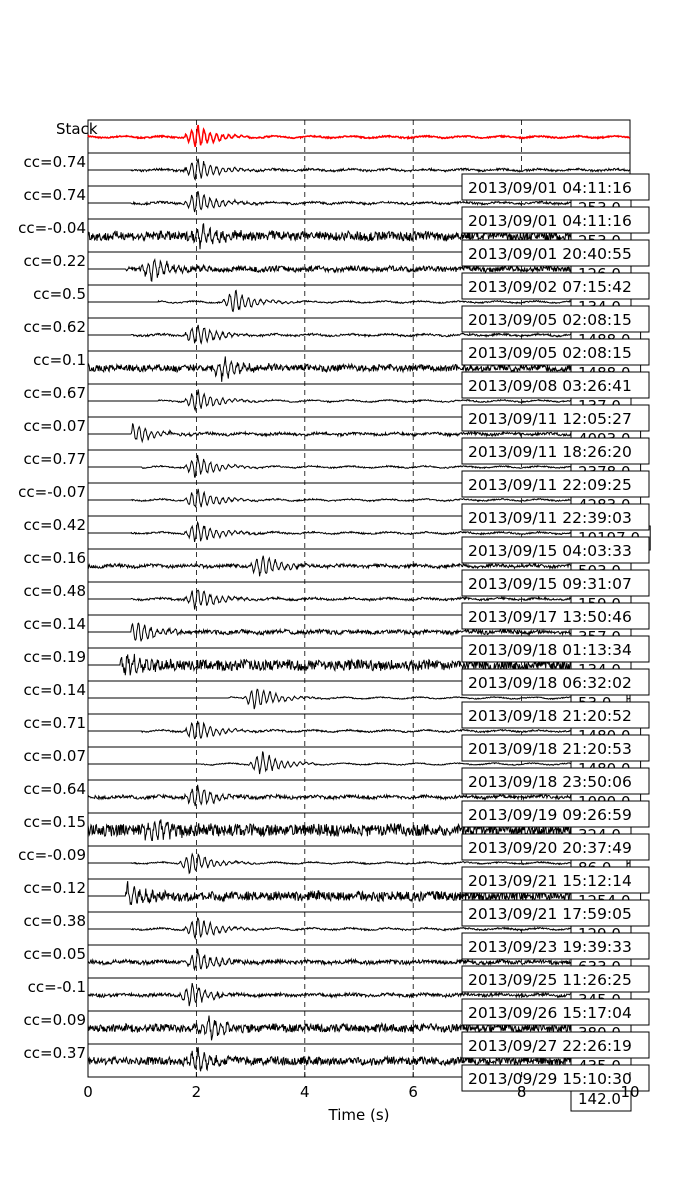 This screenshot has width=700, height=1200. I want to click on cc-label: cc=0.19, so click(55, 657).